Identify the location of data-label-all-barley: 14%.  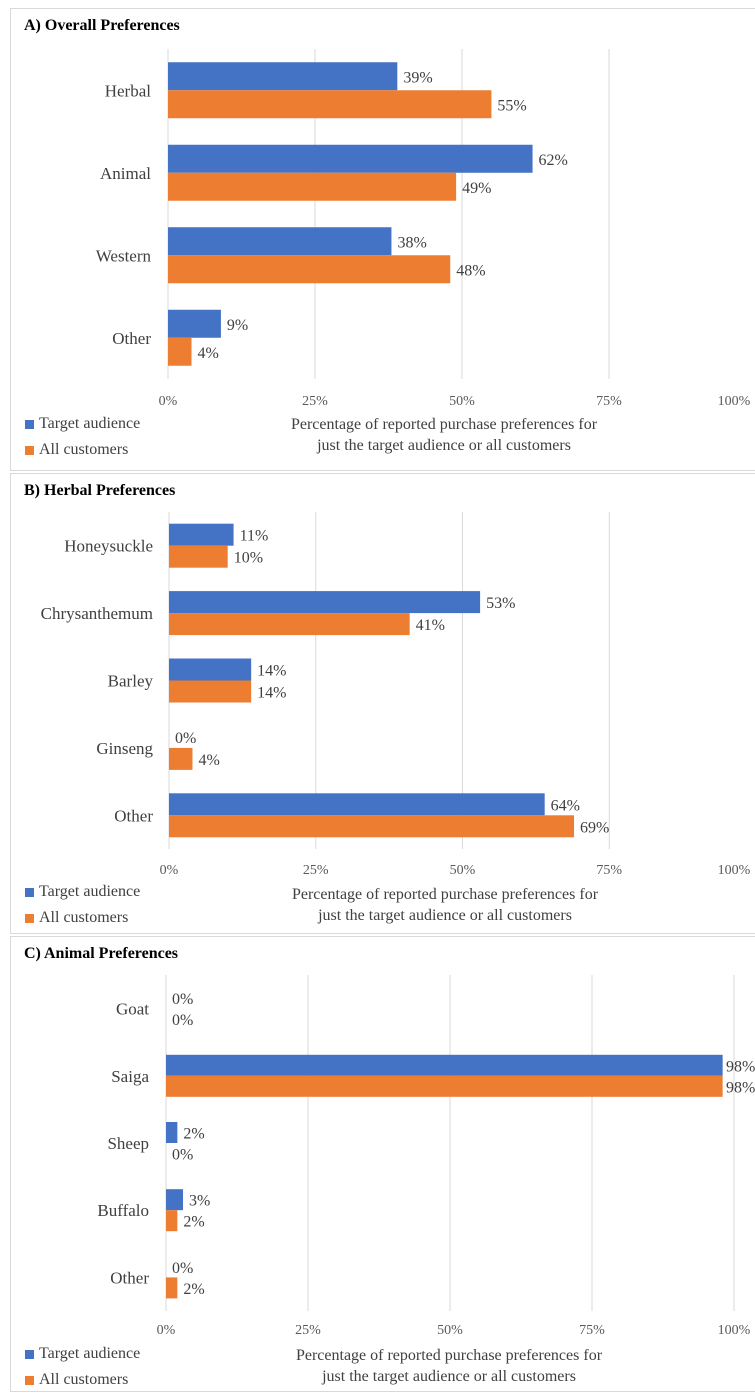
(271, 693).